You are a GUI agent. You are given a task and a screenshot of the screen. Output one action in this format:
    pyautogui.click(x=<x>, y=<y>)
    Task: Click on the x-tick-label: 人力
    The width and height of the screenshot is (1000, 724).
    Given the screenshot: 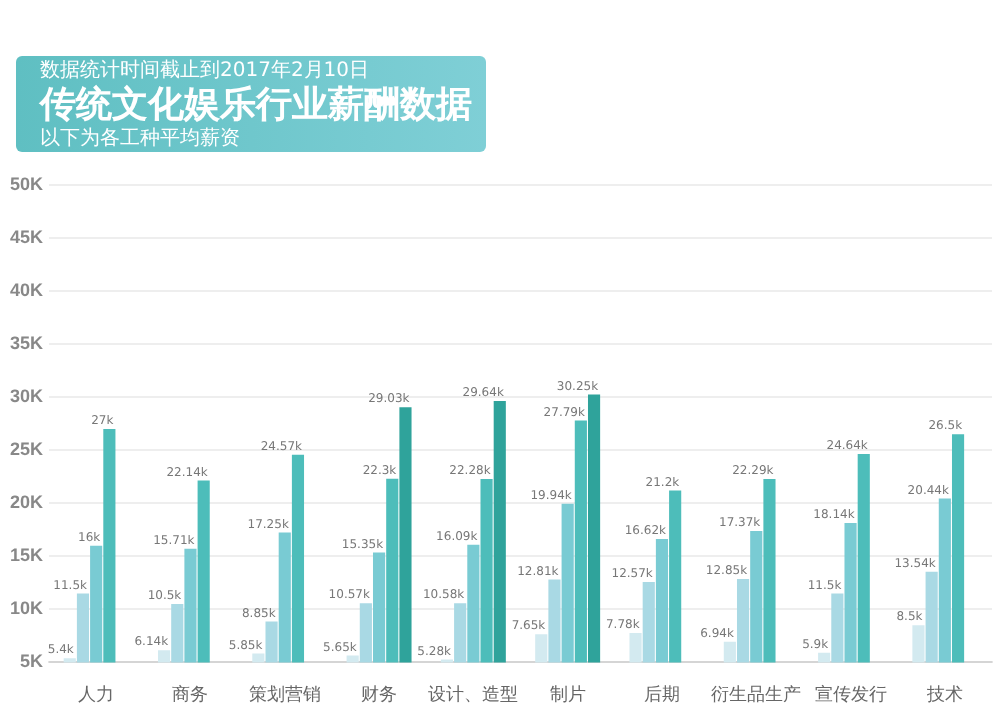 What is the action you would take?
    pyautogui.click(x=96, y=694)
    